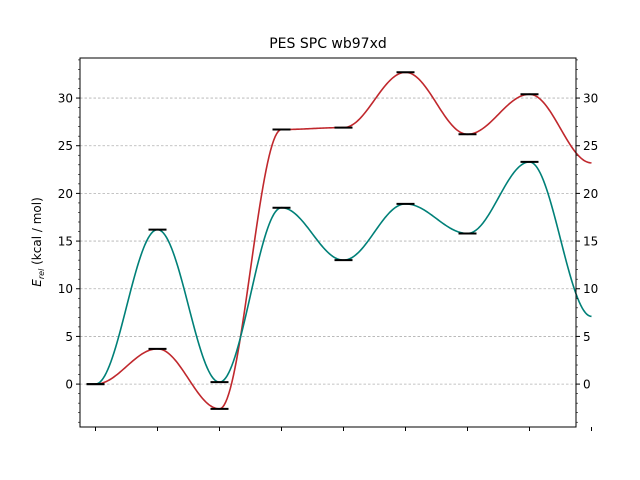  Describe the element at coordinates (65, 289) in the screenshot. I see `y-tick-label-left: 10` at that location.